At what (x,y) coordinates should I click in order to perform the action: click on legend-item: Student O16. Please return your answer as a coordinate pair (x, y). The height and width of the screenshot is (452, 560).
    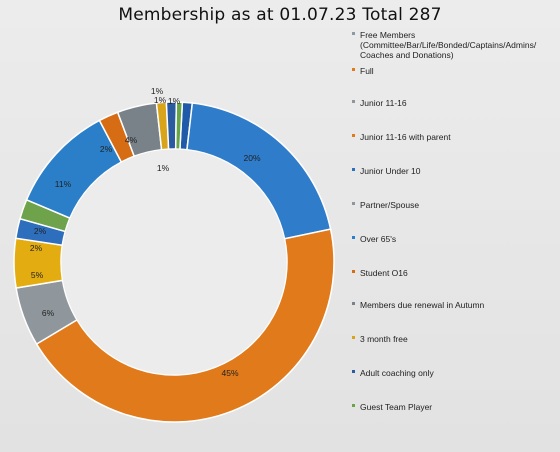
    Looking at the image, I should click on (452, 273).